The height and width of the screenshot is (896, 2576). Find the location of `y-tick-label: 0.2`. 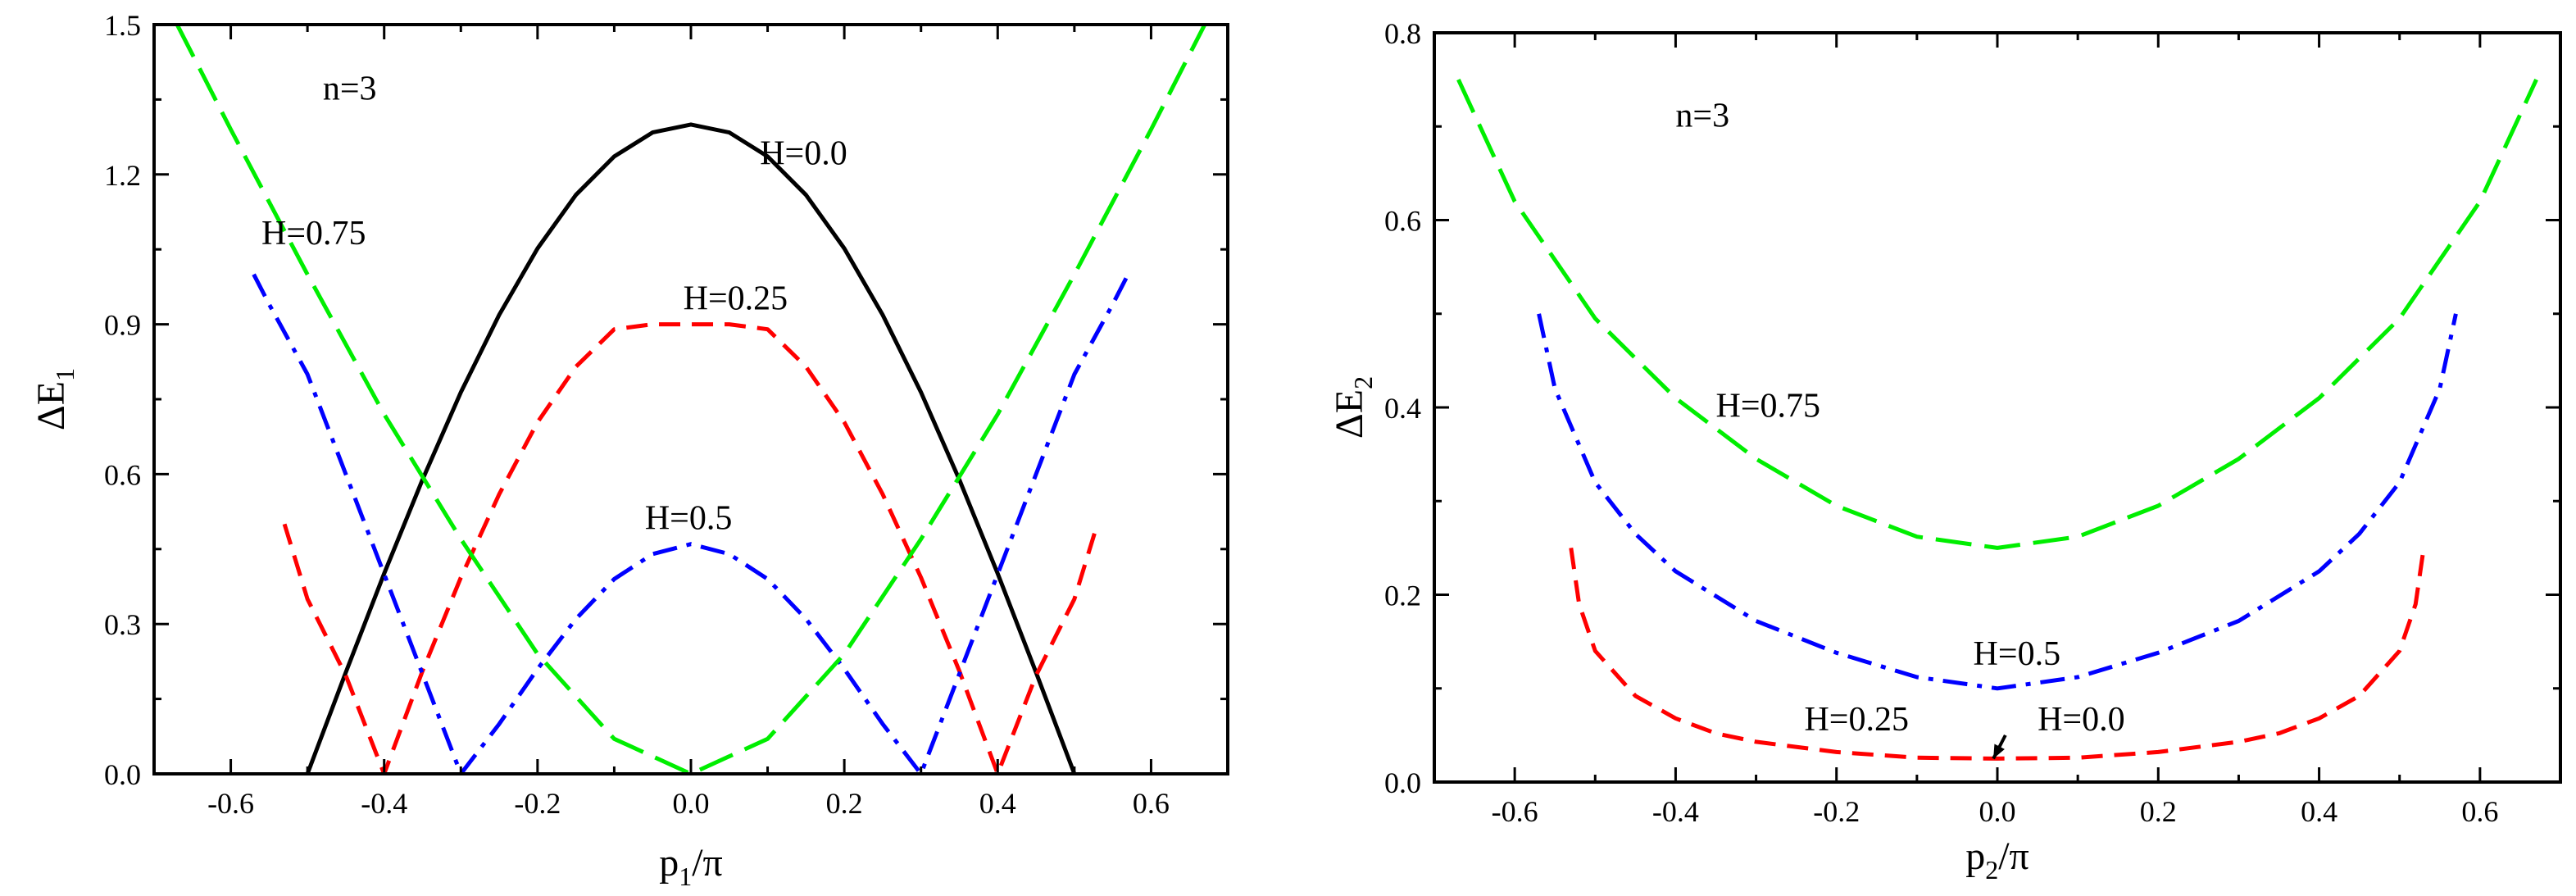

y-tick-label: 0.2 is located at coordinates (1402, 596).